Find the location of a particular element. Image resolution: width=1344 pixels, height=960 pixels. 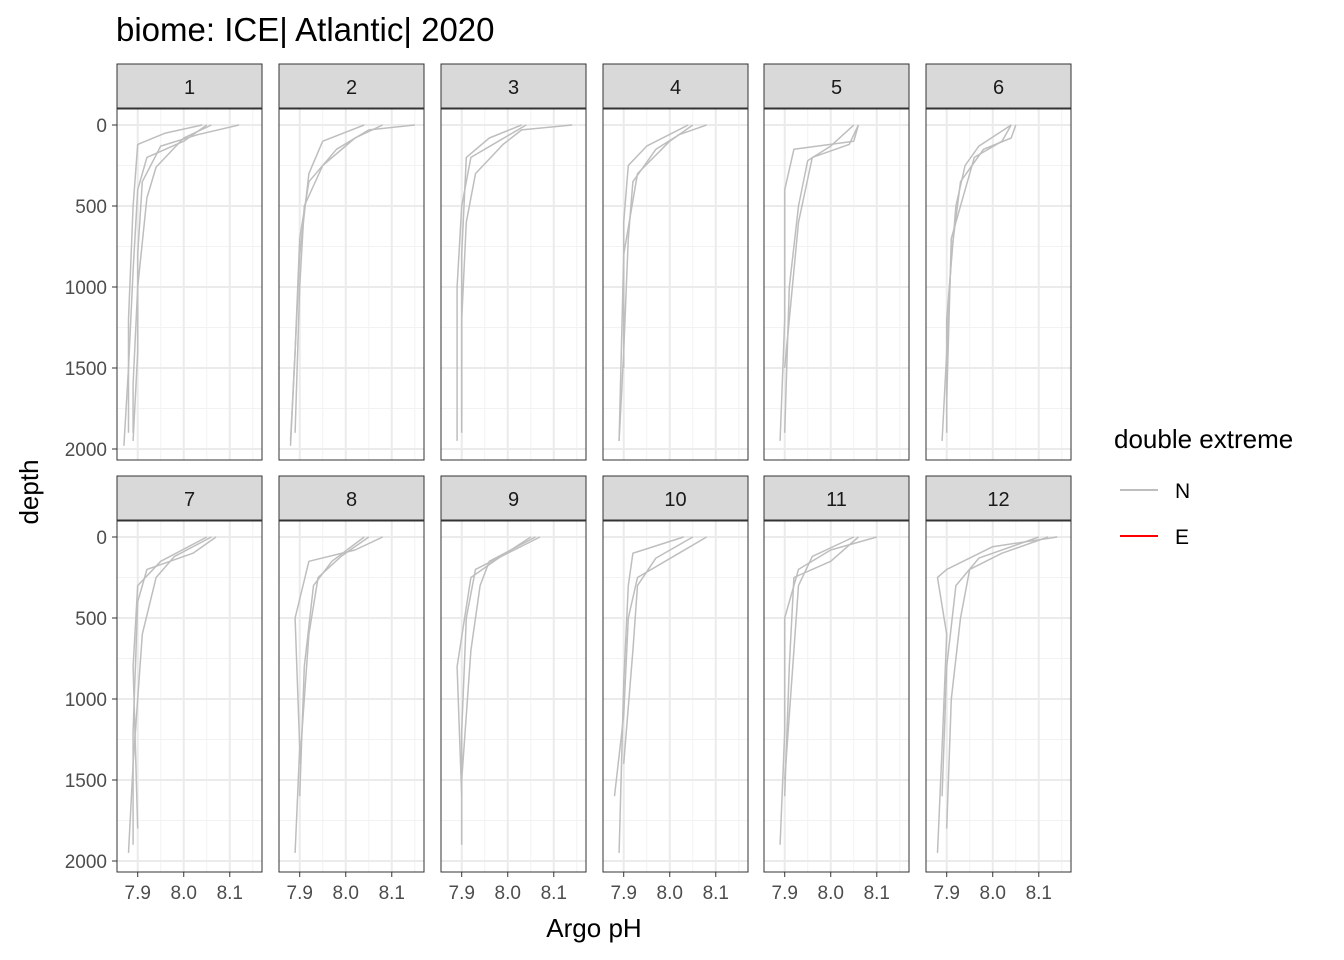

chart-title: biome: ICE| Atlantic| 2020 is located at coordinates (305, 29).